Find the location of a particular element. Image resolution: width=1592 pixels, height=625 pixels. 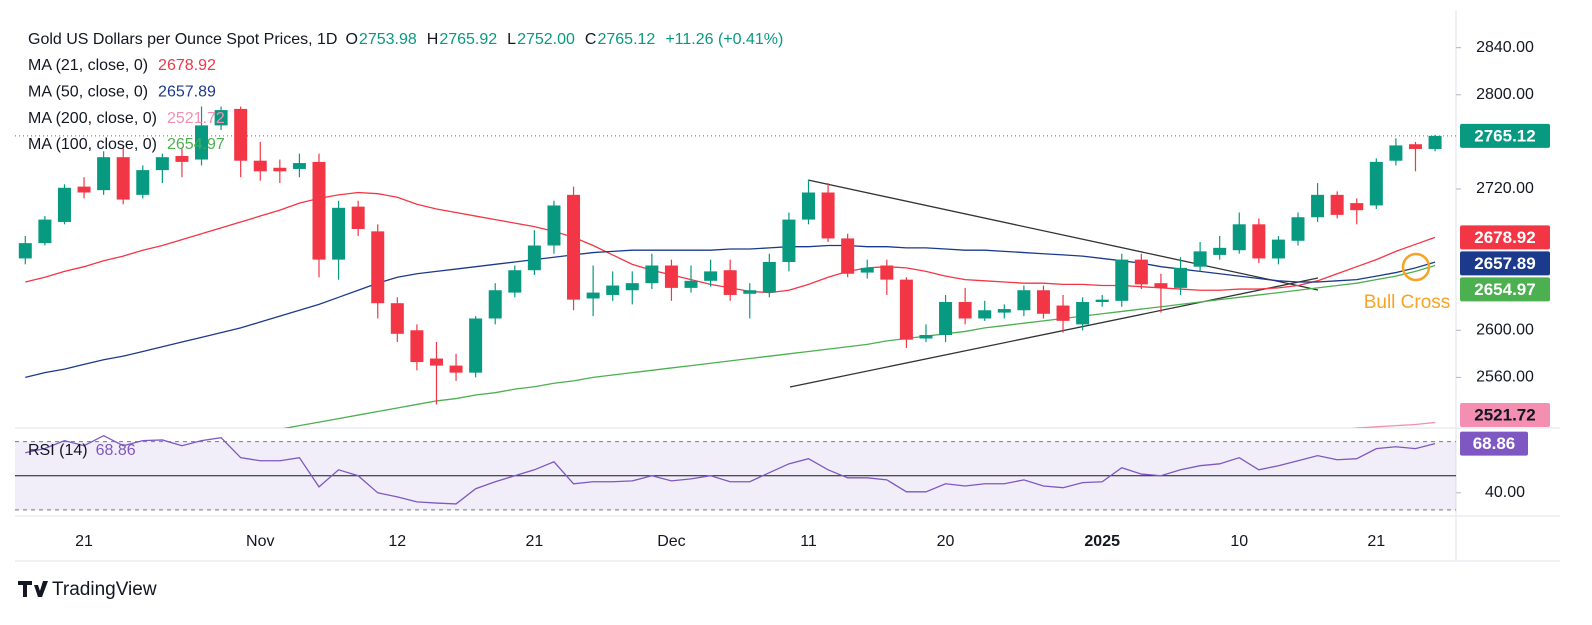

price-label: 2657.89 is located at coordinates (1504, 263).